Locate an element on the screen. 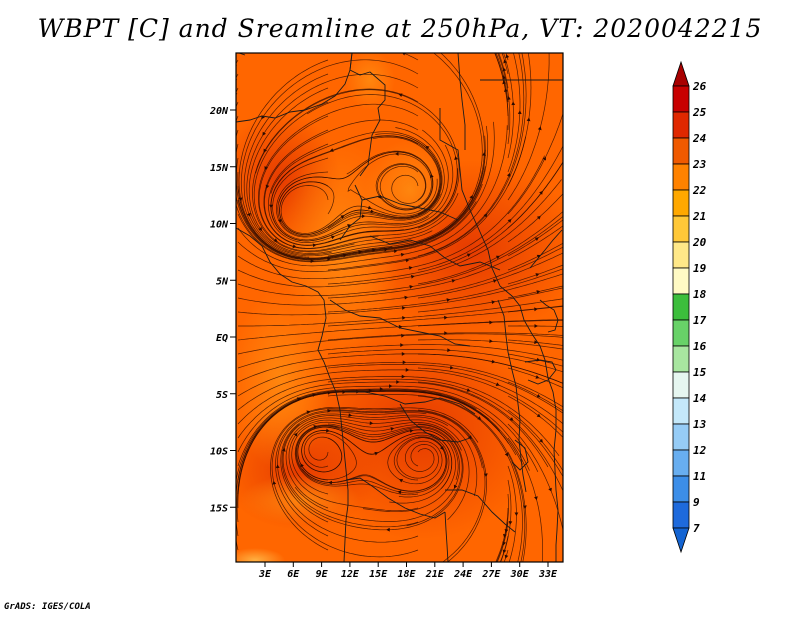 Image resolution: width=800 pixels, height=618 pixels. colorbar-label: 16 is located at coordinates (700, 346).